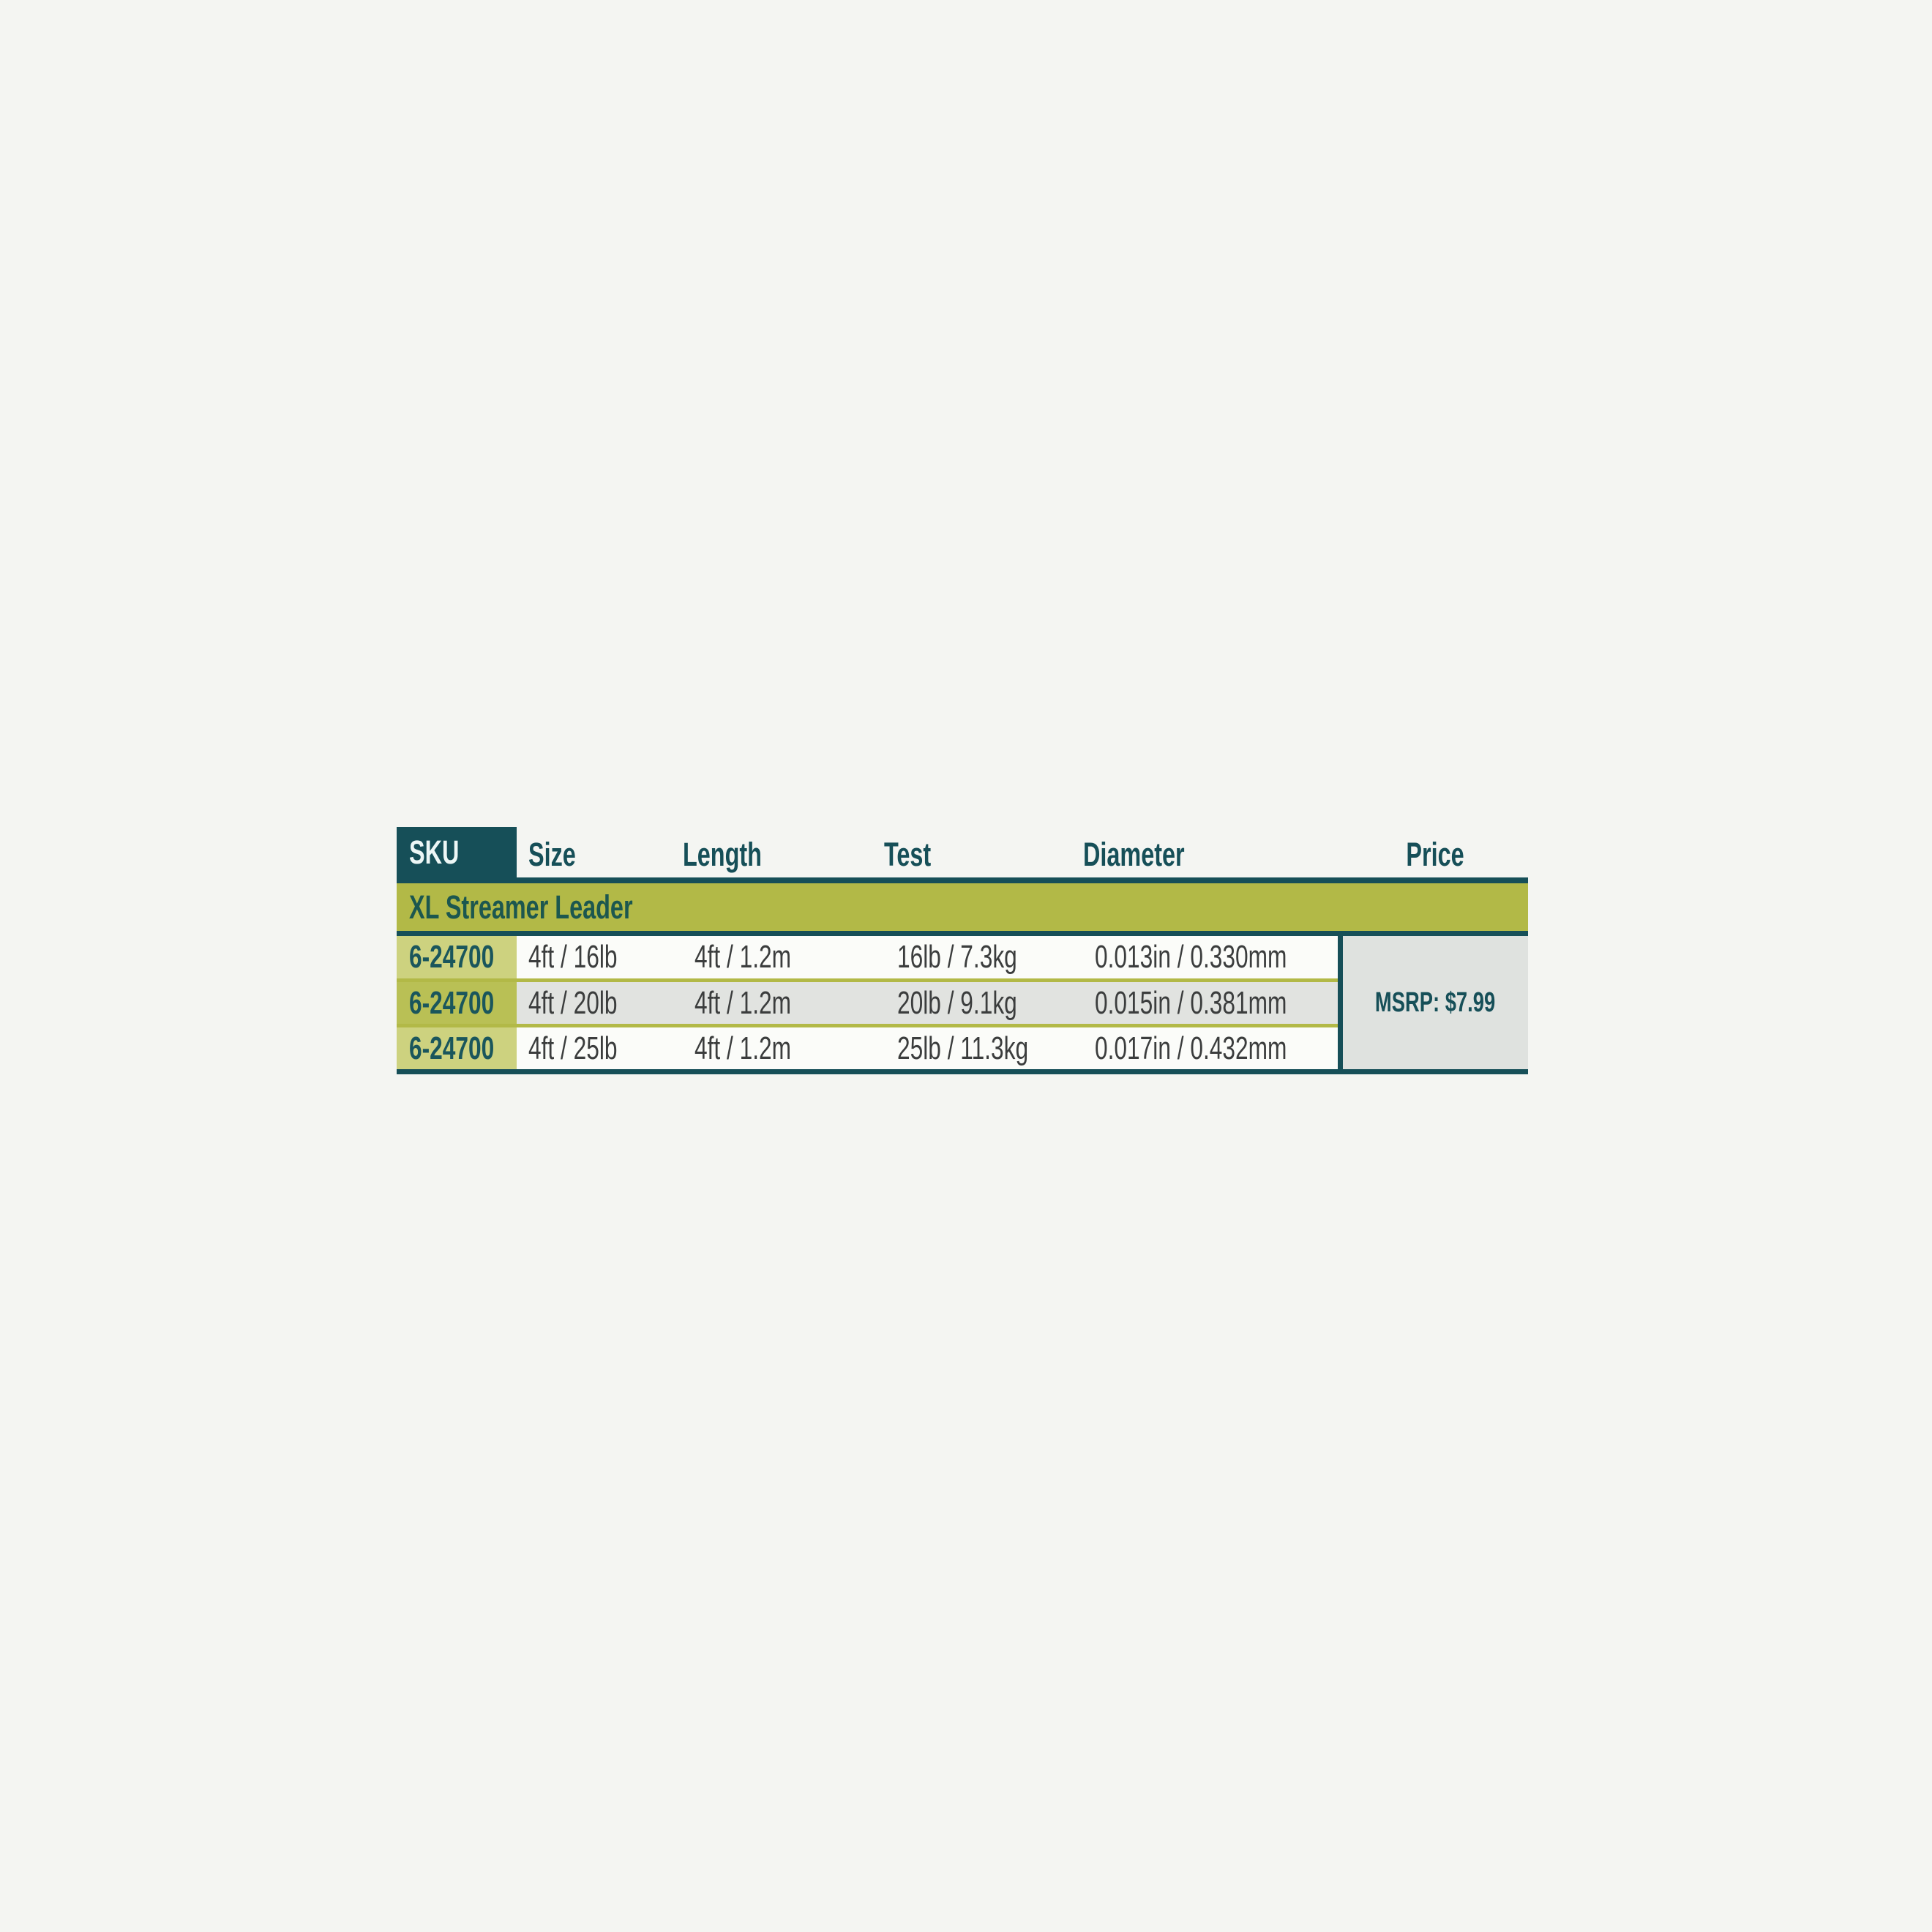 This screenshot has width=1932, height=1932. I want to click on band-divider-rule, so click(962, 933).